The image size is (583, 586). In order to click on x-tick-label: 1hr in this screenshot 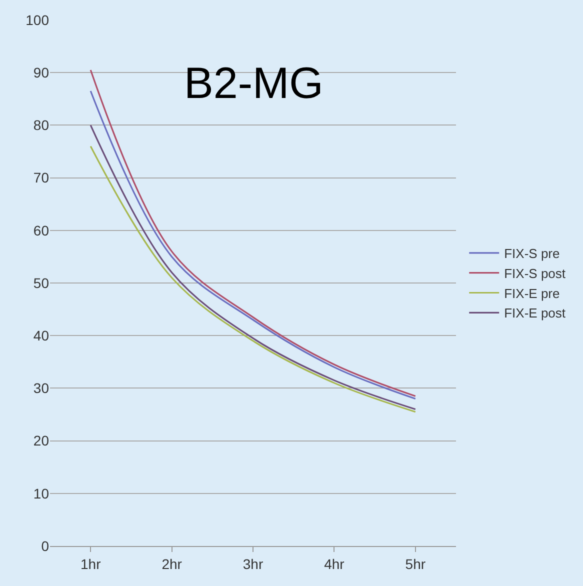, I will do `click(91, 564)`.